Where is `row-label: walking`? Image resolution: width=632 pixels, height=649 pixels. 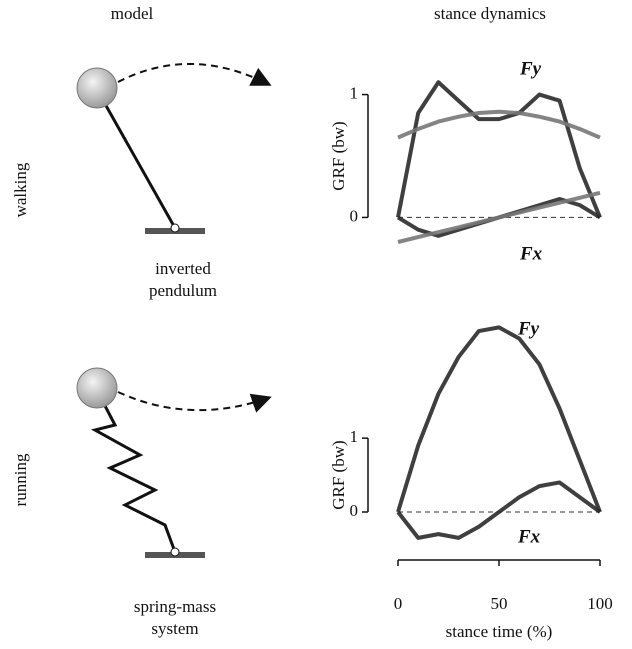
row-label: walking is located at coordinates (20, 189).